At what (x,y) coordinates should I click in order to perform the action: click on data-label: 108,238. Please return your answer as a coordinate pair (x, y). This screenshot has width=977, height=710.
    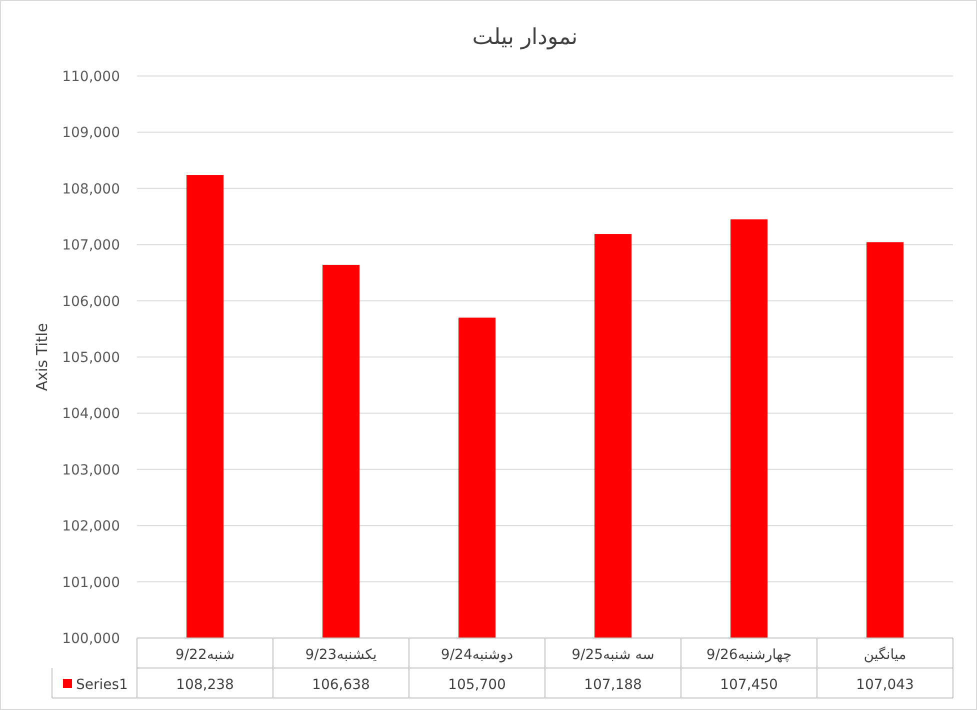
    Looking at the image, I should click on (205, 685).